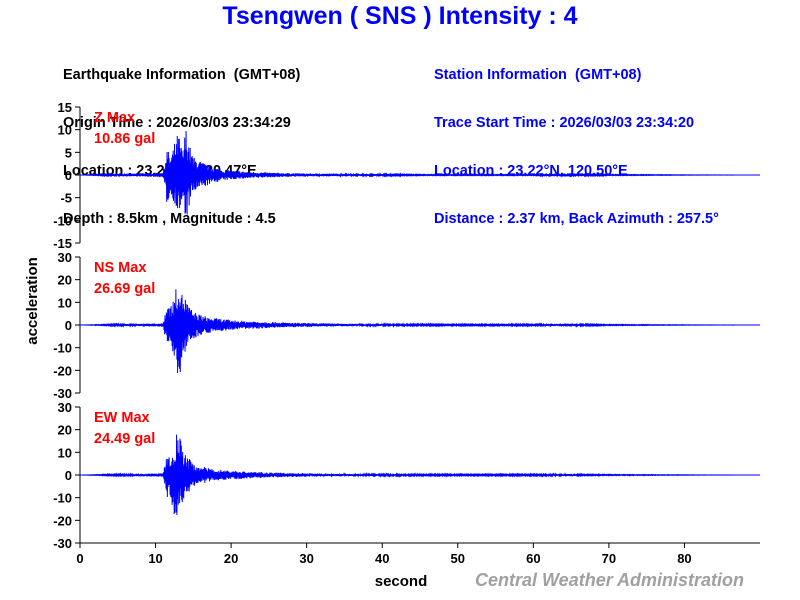 Image resolution: width=800 pixels, height=600 pixels. I want to click on x-tick-label: 80, so click(684, 558).